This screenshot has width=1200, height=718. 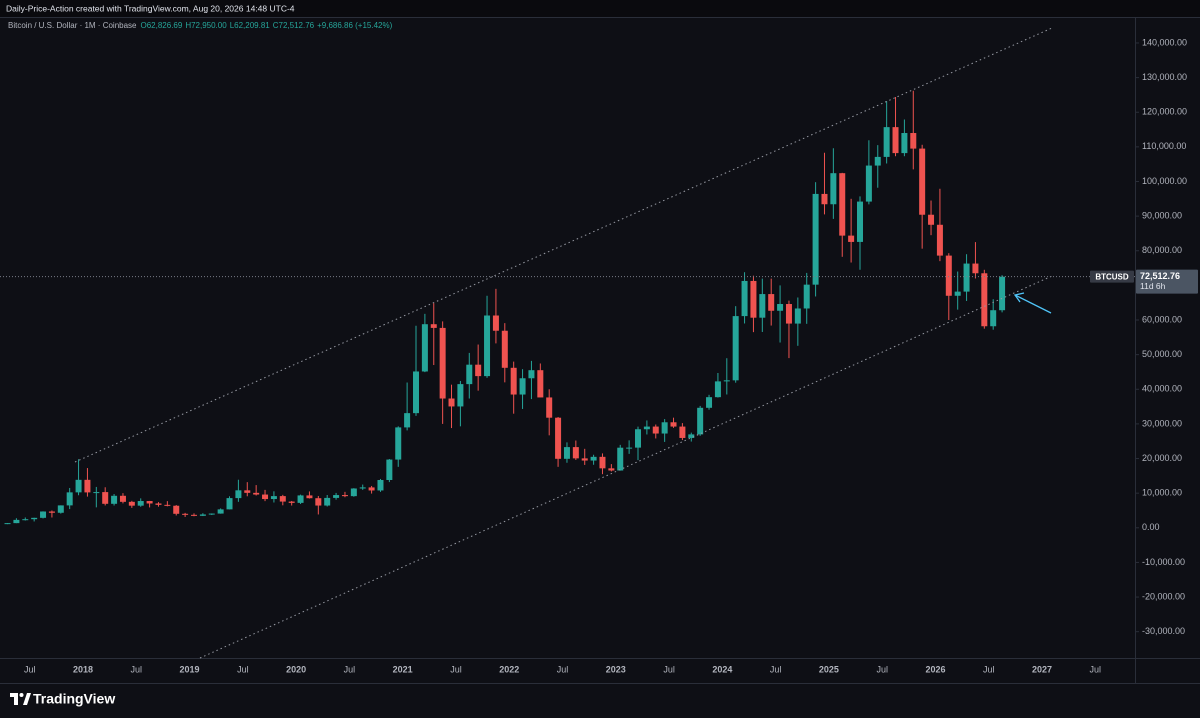 What do you see at coordinates (250, 25) in the screenshot?
I see `legend-value: L62,209.81` at bounding box center [250, 25].